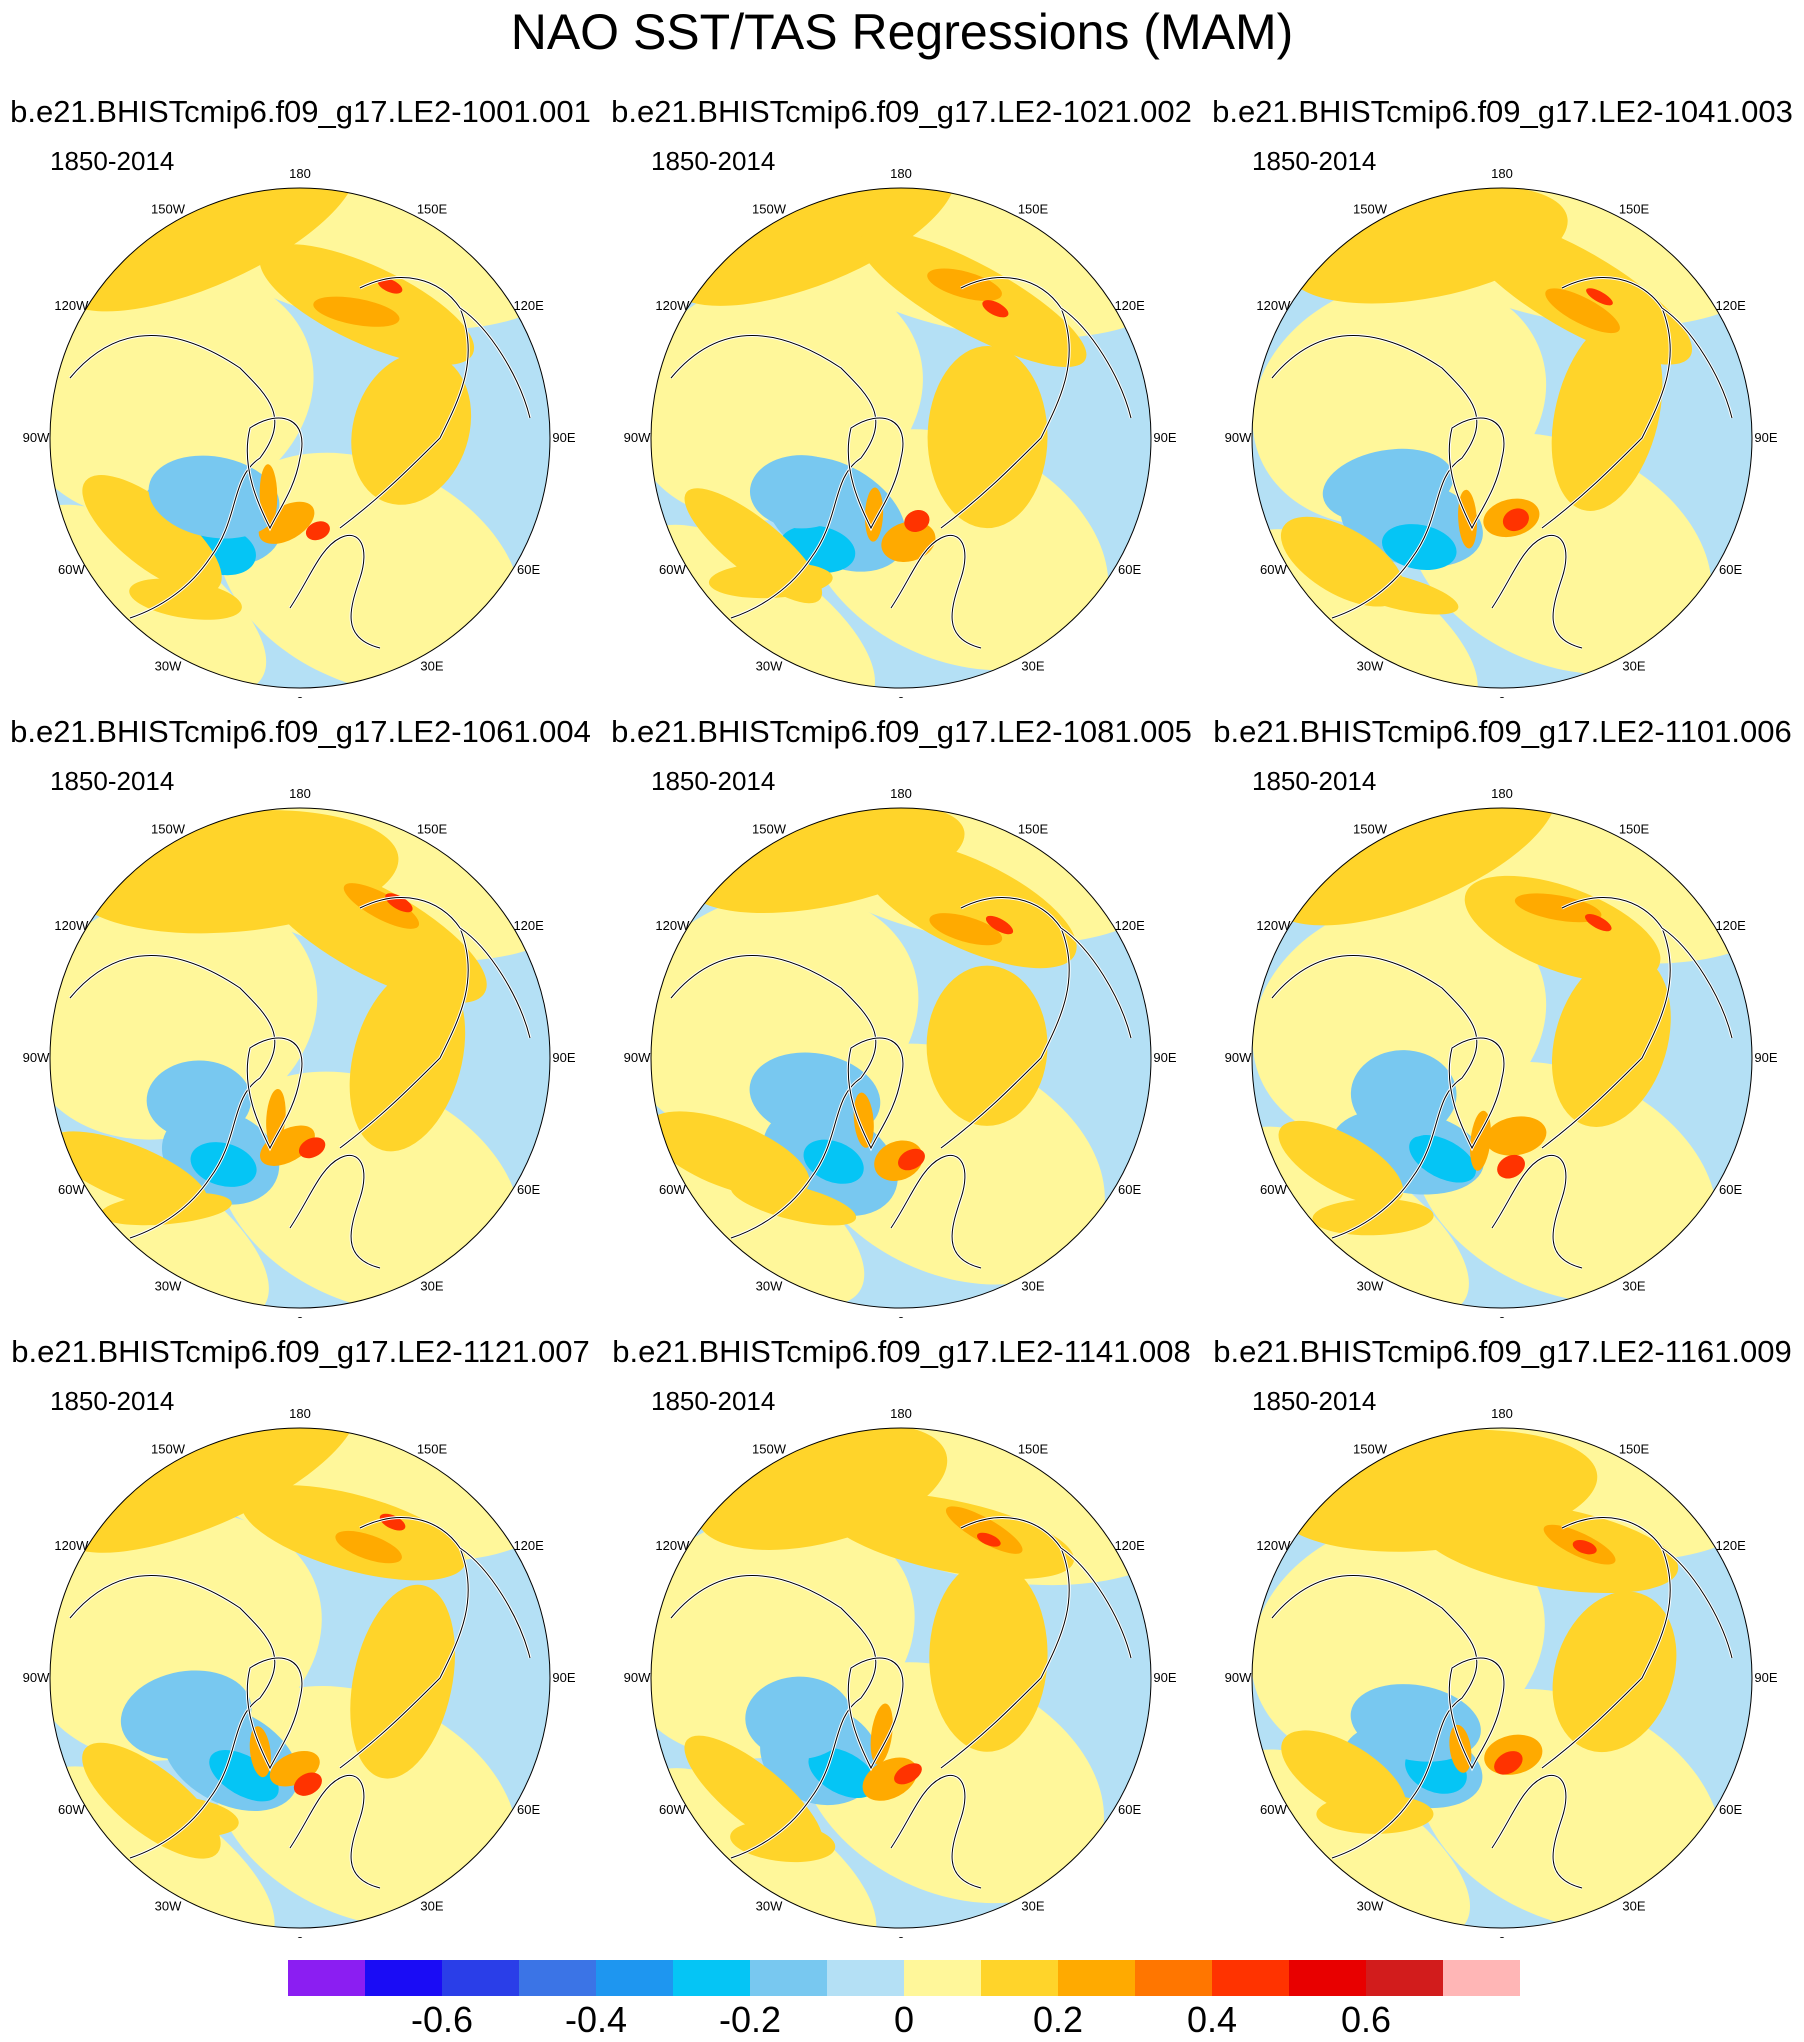 The image size is (1804, 2042). Describe the element at coordinates (904, 2019) in the screenshot. I see `colorbar-tick-label: 0` at that location.